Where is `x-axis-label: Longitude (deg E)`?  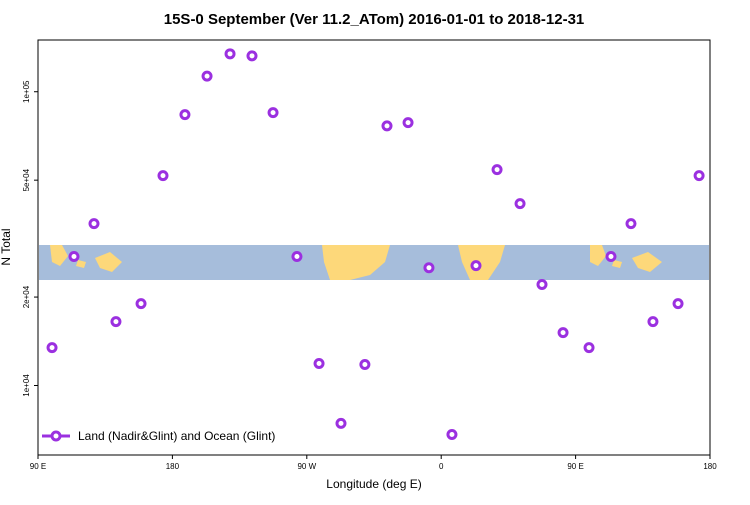 x-axis-label: Longitude (deg E) is located at coordinates (373, 484).